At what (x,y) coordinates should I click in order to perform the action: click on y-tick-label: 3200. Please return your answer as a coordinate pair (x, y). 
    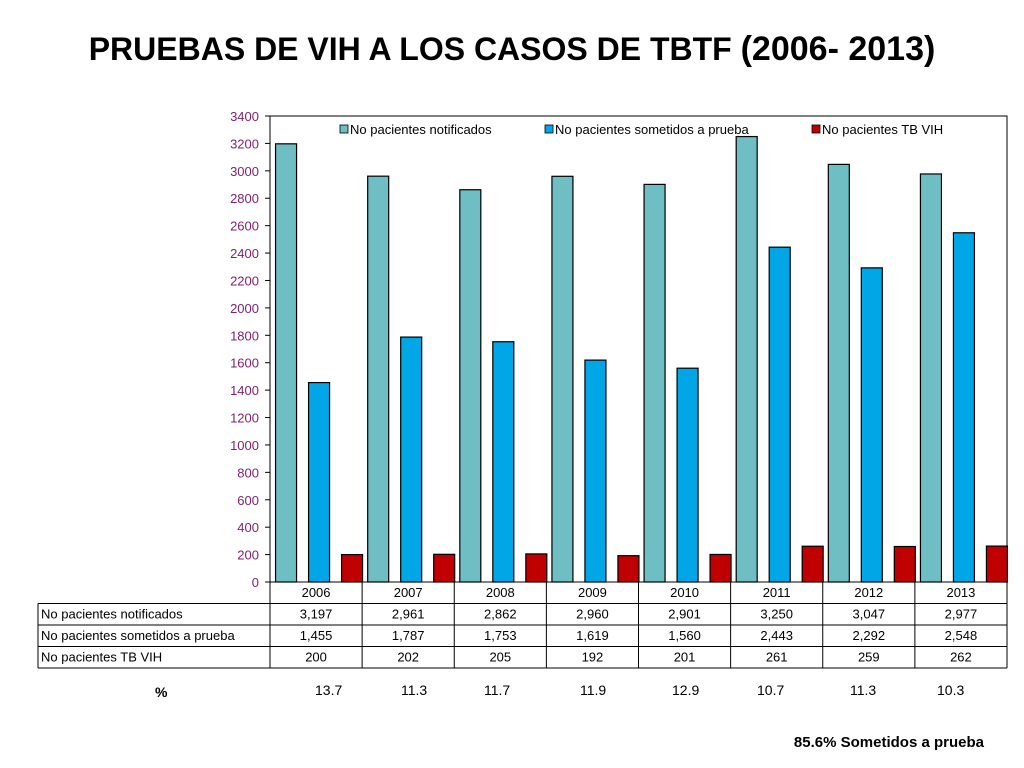
    Looking at the image, I should click on (244, 143).